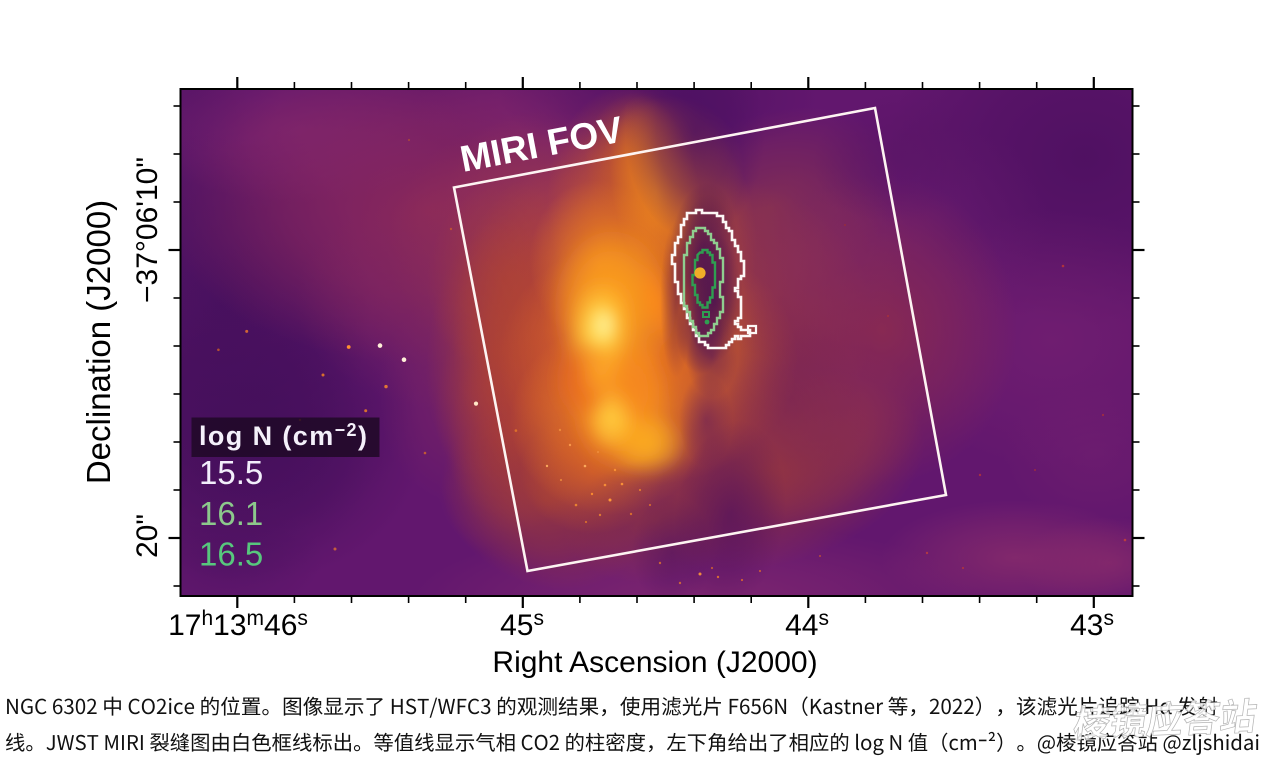  What do you see at coordinates (231, 513) in the screenshot?
I see `svg-text: 16.1` at bounding box center [231, 513].